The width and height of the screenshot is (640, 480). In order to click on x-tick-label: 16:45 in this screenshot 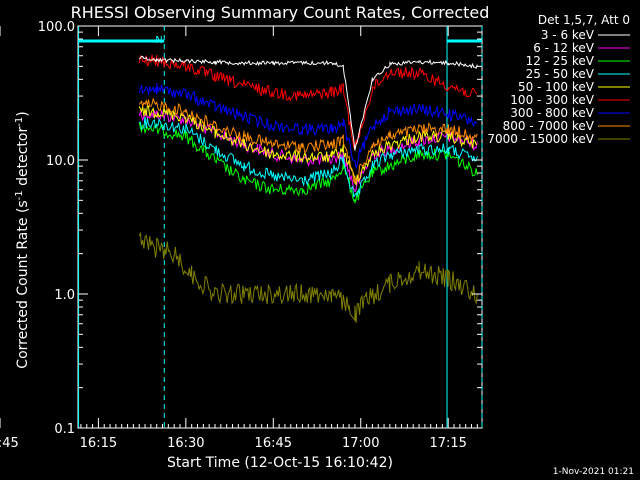, I will do `click(273, 443)`.